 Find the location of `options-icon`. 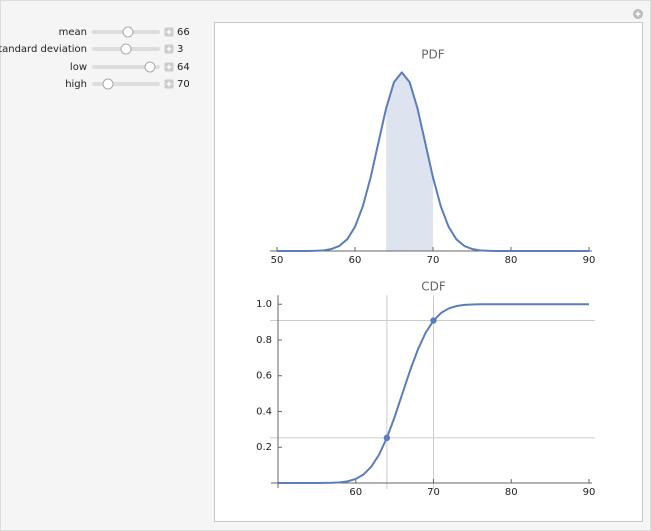

options-icon is located at coordinates (638, 14).